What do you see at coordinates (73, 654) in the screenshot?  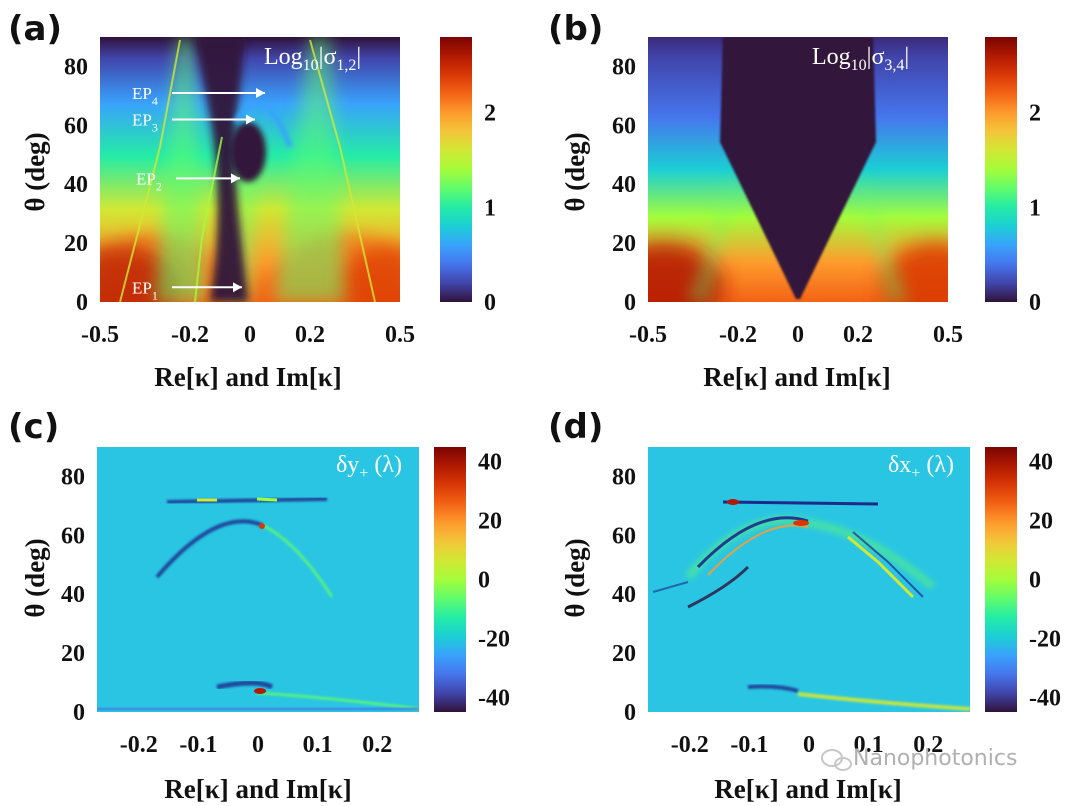 I see `panel-c-ytick: 20` at bounding box center [73, 654].